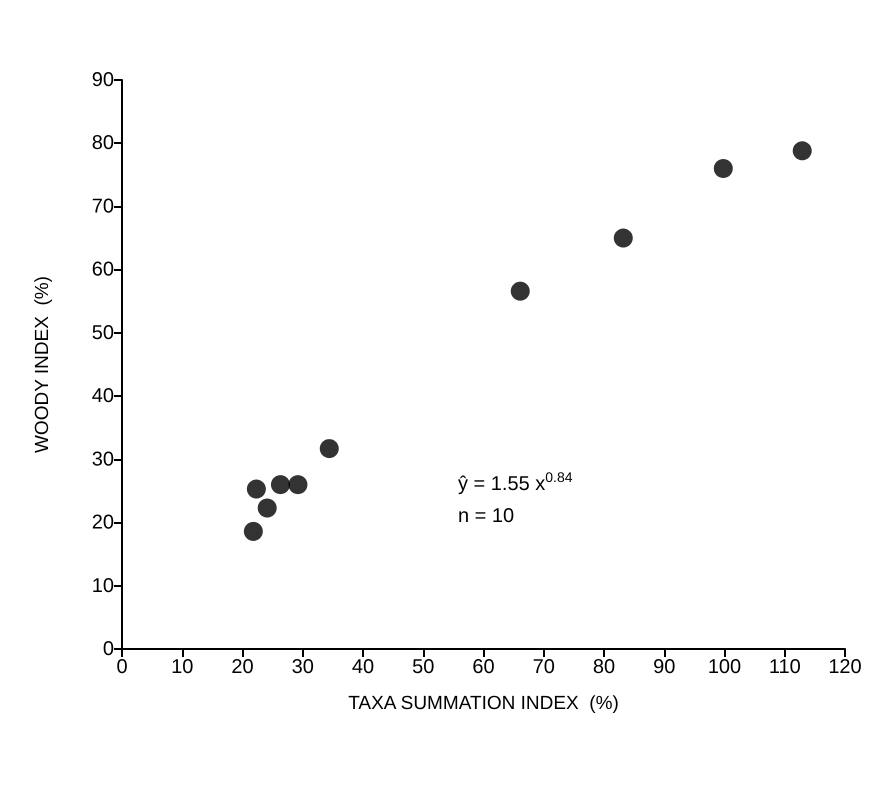  Describe the element at coordinates (486, 516) in the screenshot. I see `annotation: n = 10` at that location.